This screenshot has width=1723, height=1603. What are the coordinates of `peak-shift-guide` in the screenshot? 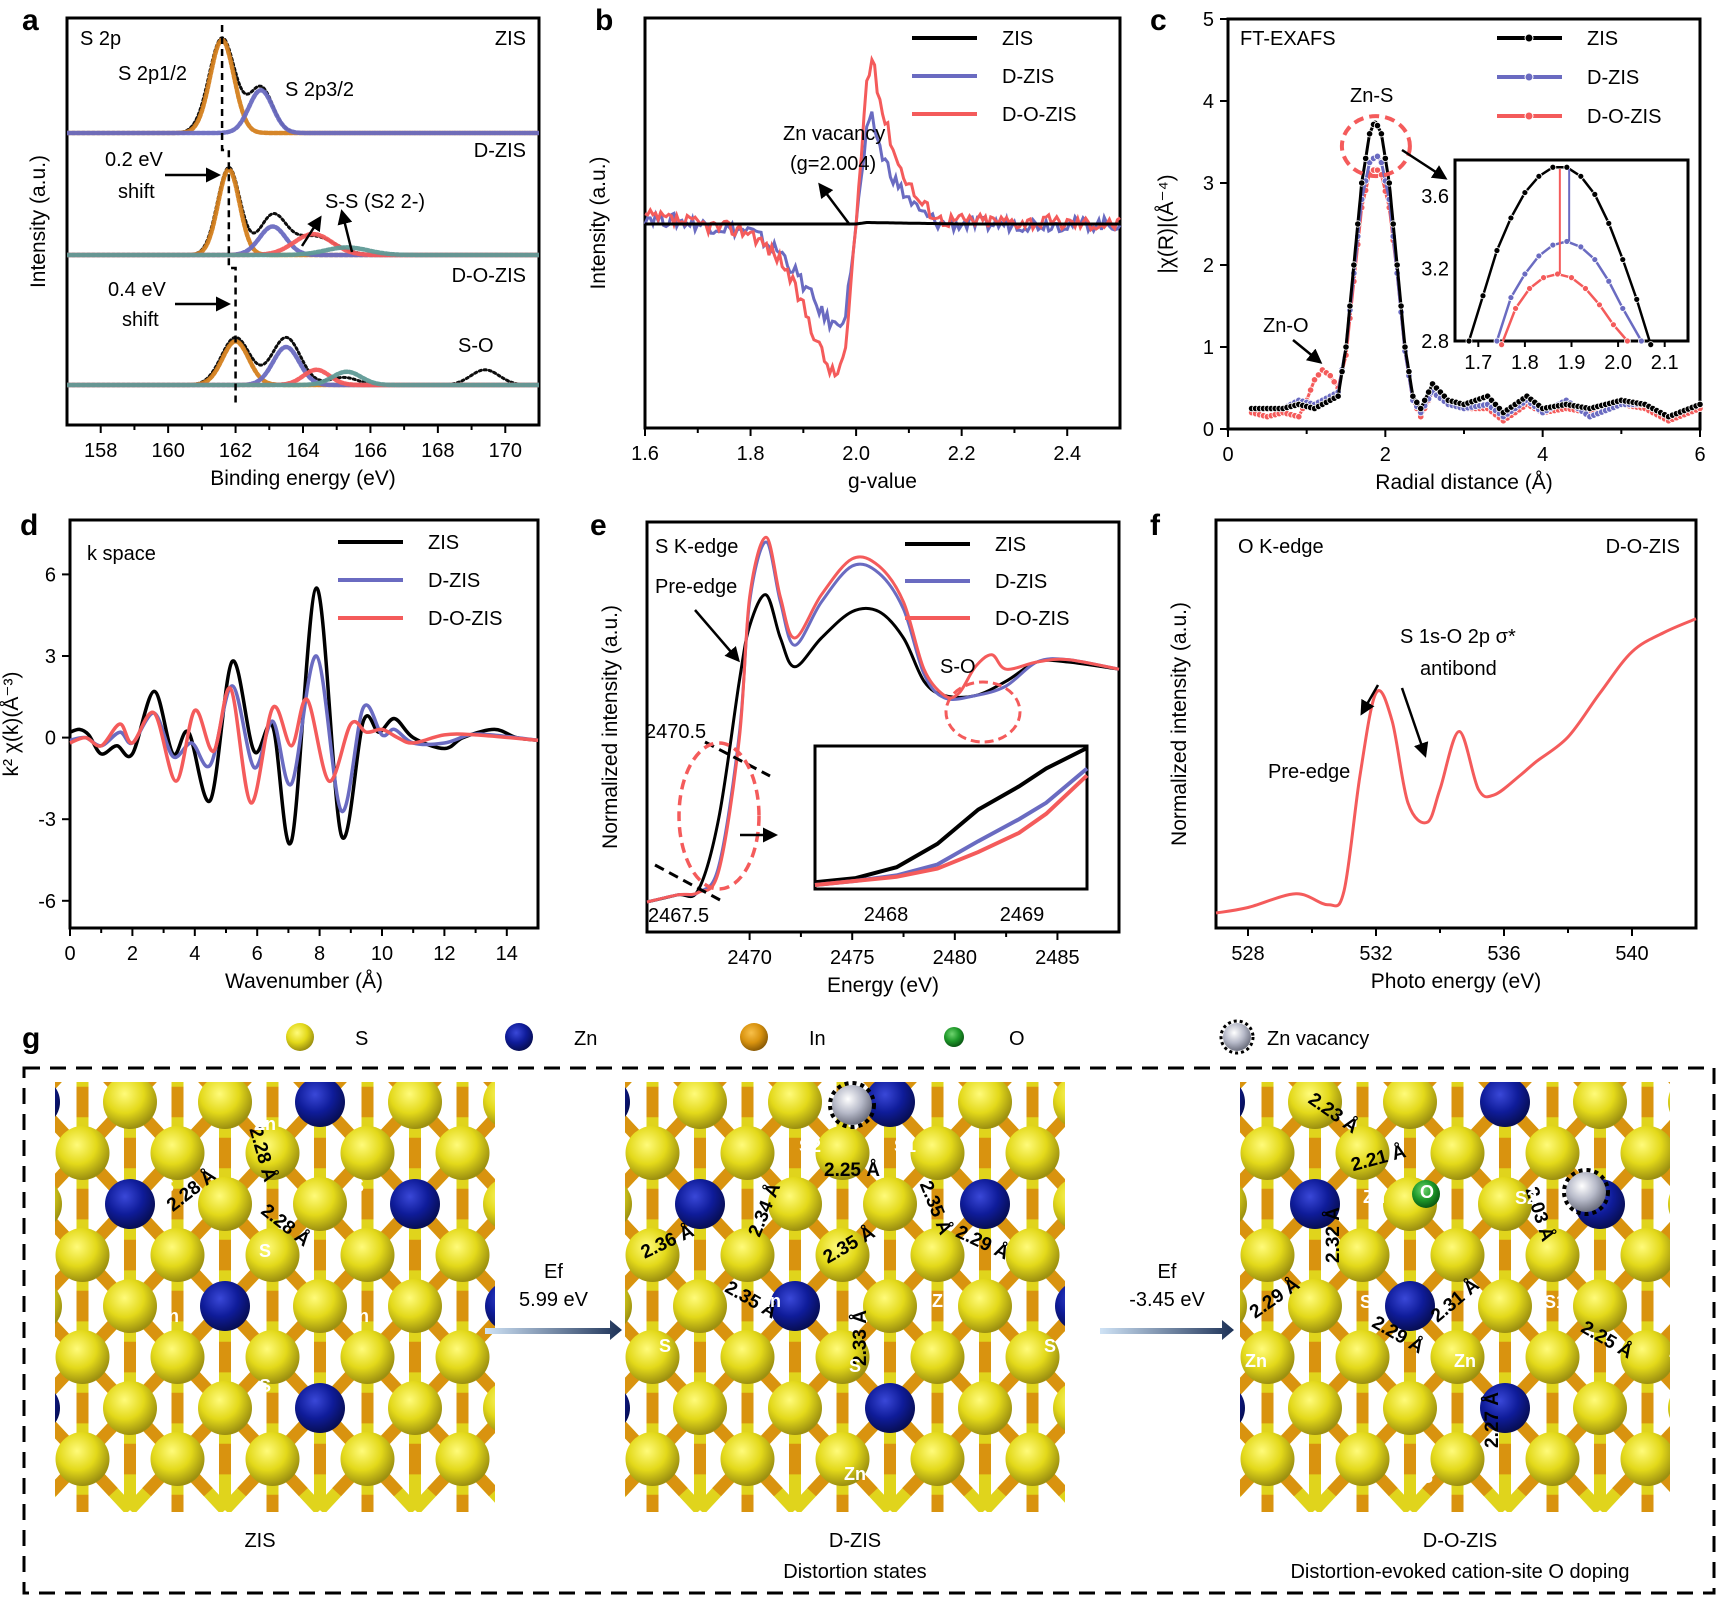 It's located at (228, 215).